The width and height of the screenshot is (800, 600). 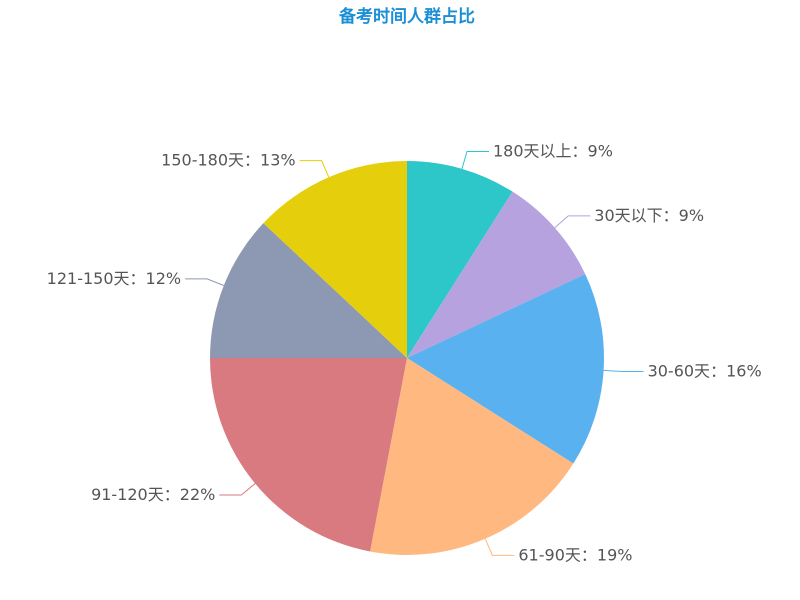 I want to click on label-category: 91-120天, so click(x=127, y=494).